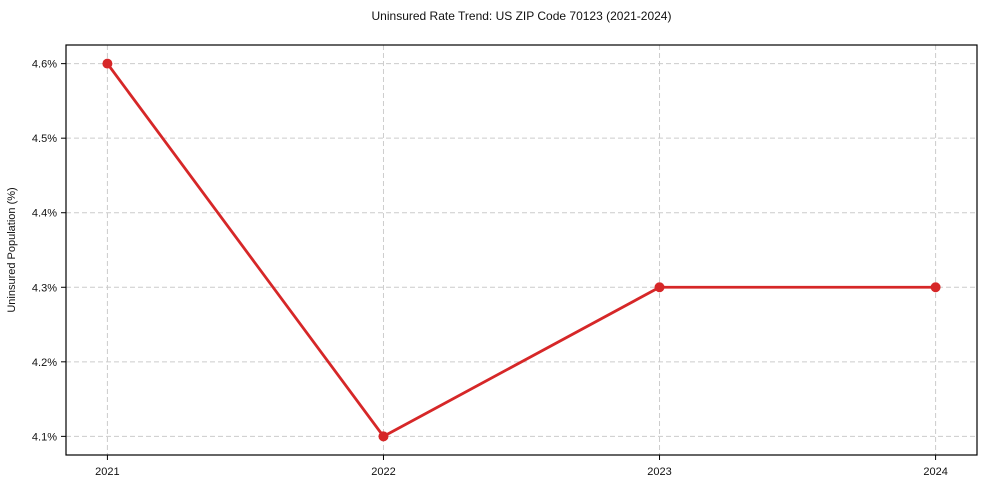 Image resolution: width=989 pixels, height=490 pixels. What do you see at coordinates (44, 363) in the screenshot?
I see `y-tick-label: 4.2%` at bounding box center [44, 363].